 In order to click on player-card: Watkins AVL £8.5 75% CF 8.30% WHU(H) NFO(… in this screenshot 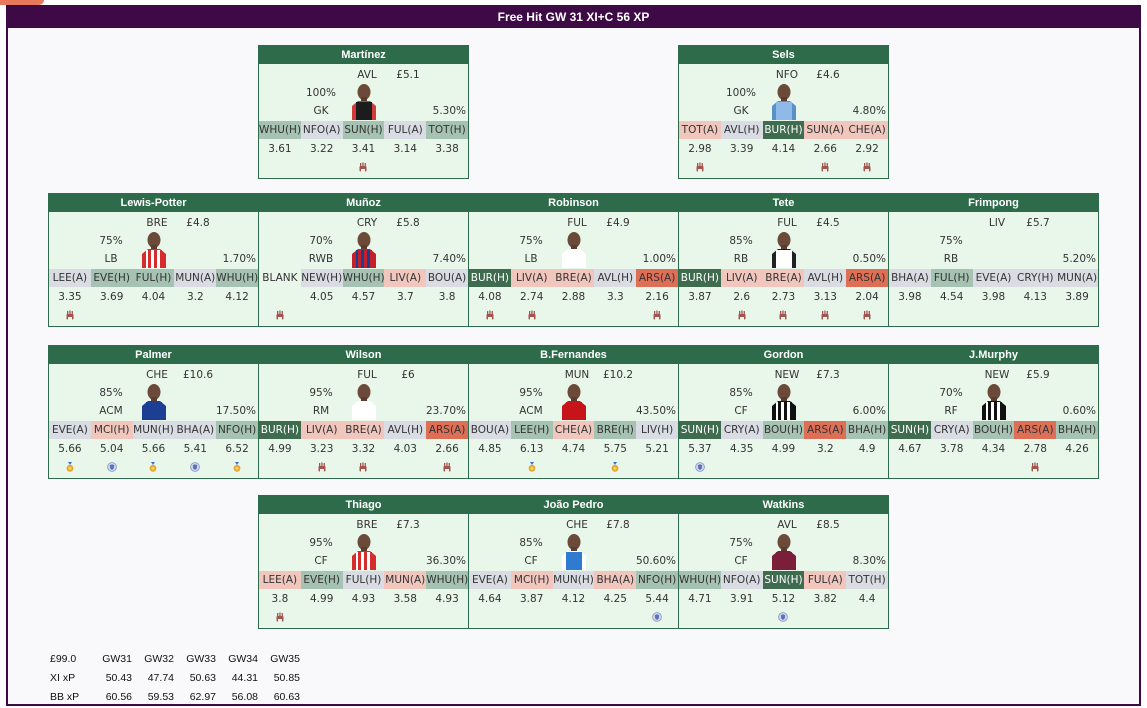, I will do `click(783, 562)`.